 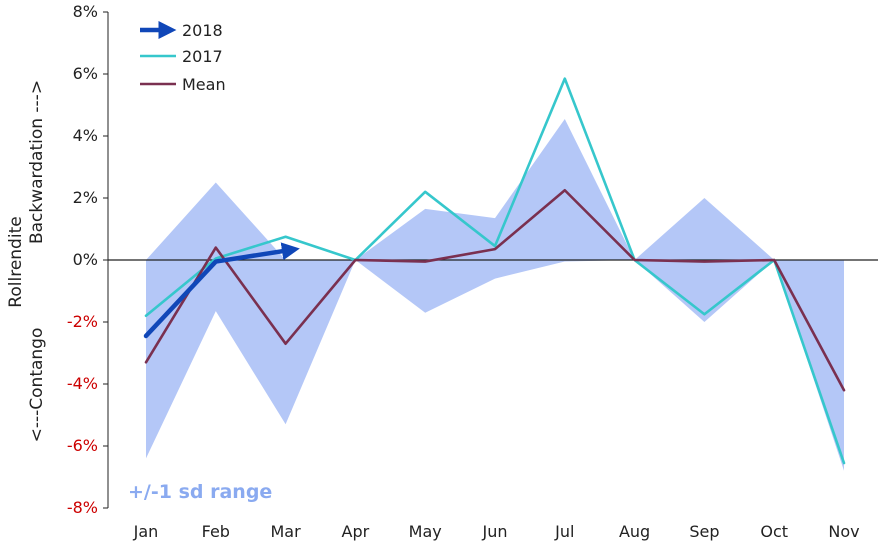 I want to click on x-tick-label: Jan, so click(x=146, y=531).